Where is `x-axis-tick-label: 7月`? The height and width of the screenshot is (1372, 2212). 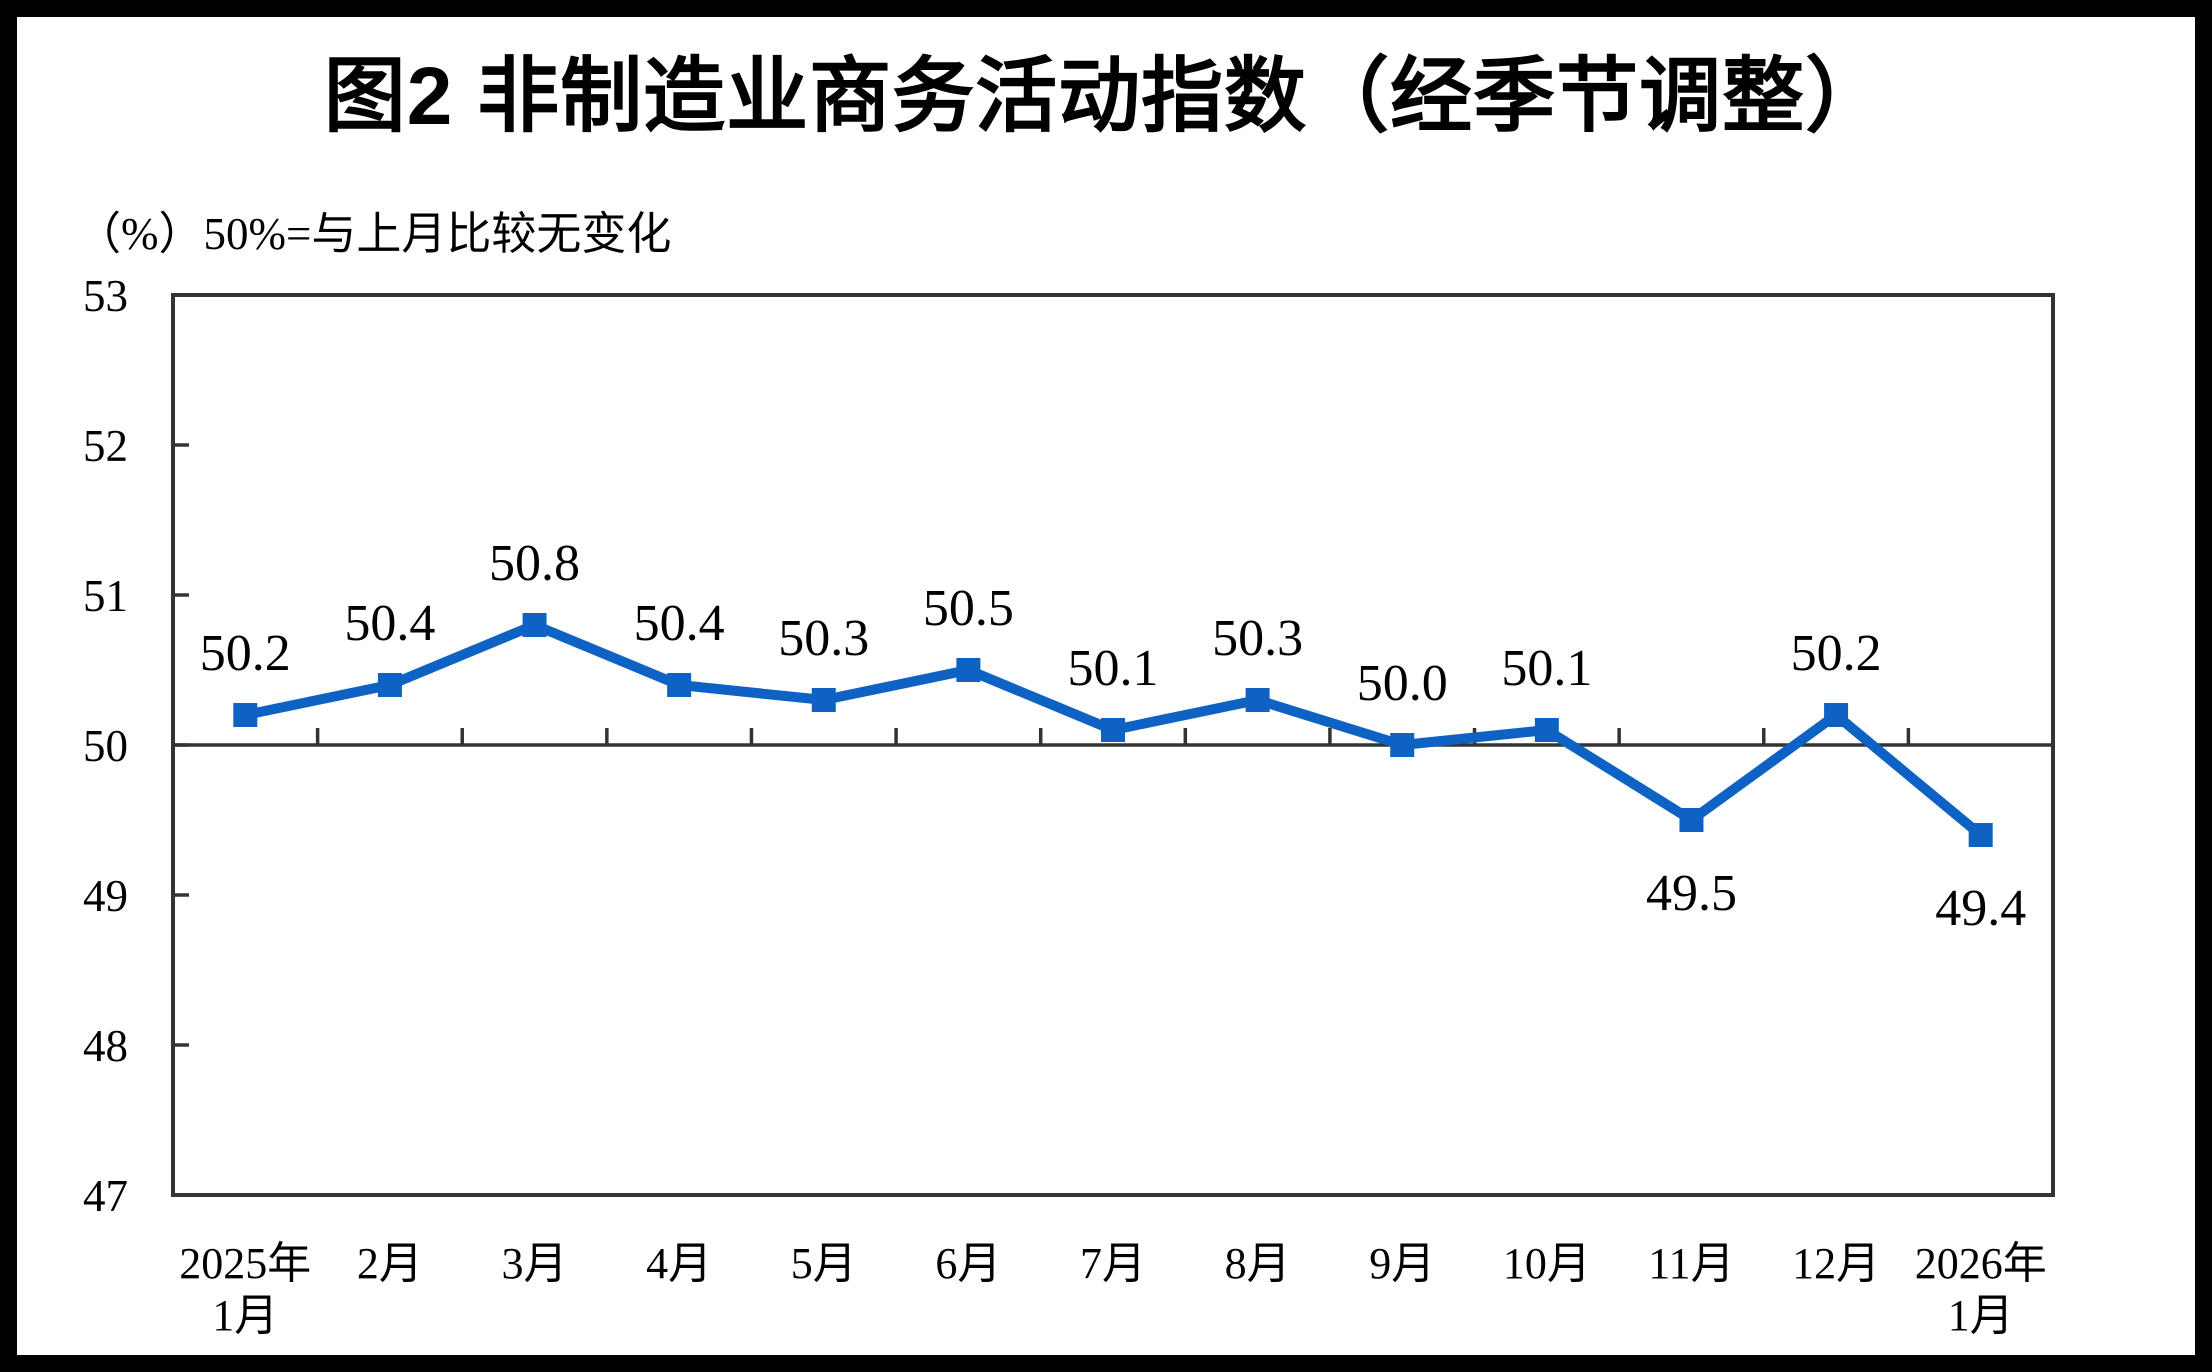 x-axis-tick-label: 7月 is located at coordinates (1113, 1263).